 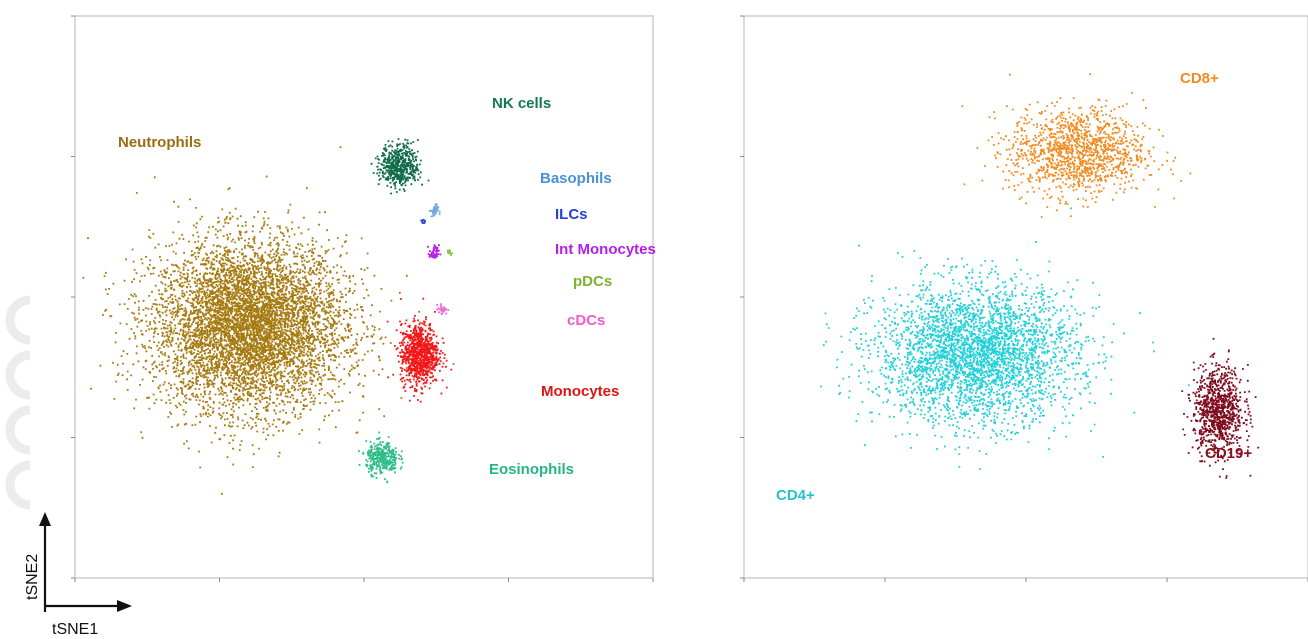 I want to click on watermark, so click(x=18, y=402).